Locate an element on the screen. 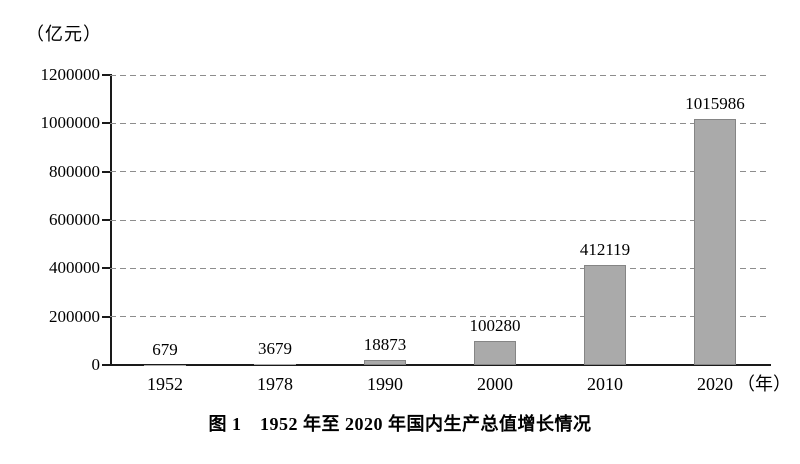 The image size is (800, 464). y-tick-label: 200000 is located at coordinates (74, 316).